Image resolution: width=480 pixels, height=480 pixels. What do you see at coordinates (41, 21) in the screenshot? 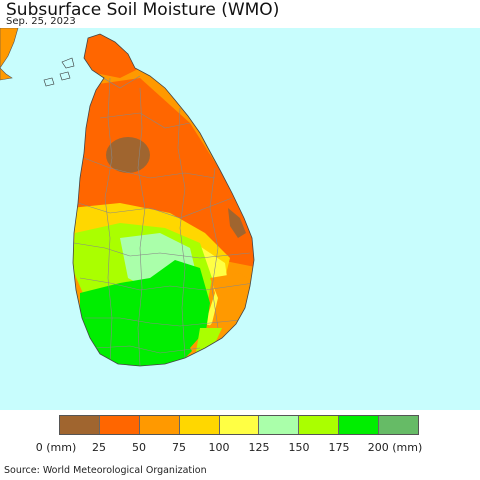
I see `map-date: Sep. 25, 2023` at bounding box center [41, 21].